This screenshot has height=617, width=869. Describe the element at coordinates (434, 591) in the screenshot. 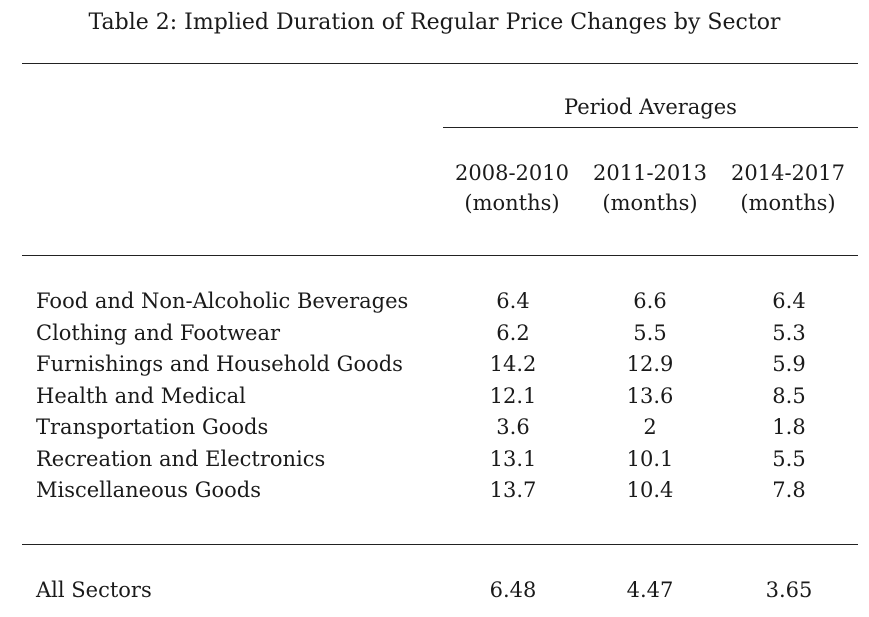

I see `summary-row: All Sectors 6.48 4.47 3.65` at that location.